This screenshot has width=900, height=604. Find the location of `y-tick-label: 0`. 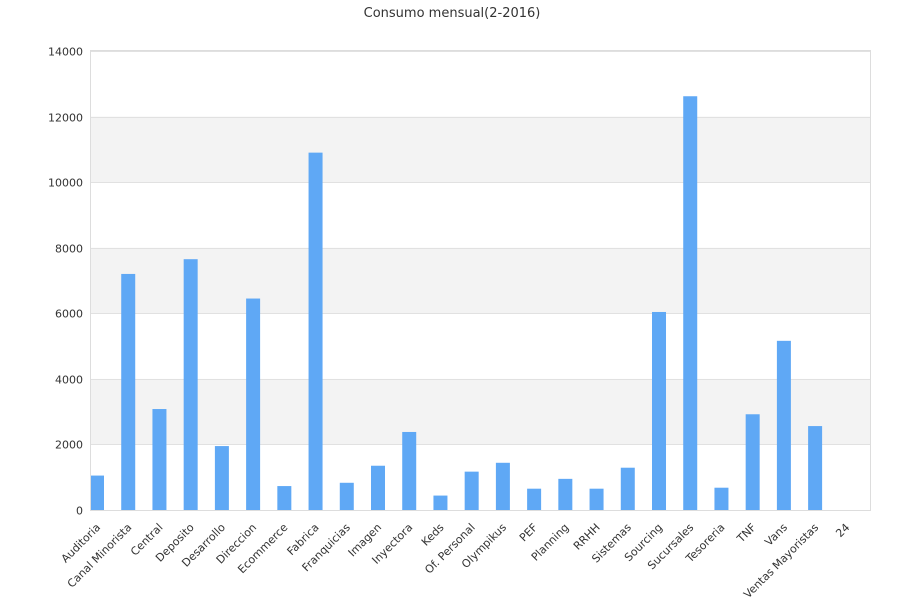

y-tick-label: 0 is located at coordinates (79, 511).